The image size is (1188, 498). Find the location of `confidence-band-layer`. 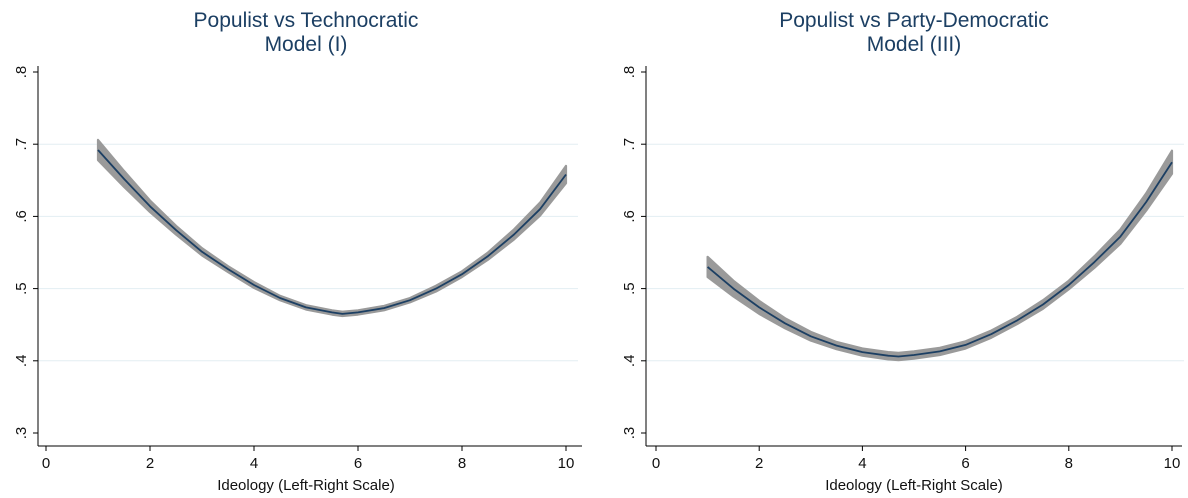

confidence-band-layer is located at coordinates (332, 228).